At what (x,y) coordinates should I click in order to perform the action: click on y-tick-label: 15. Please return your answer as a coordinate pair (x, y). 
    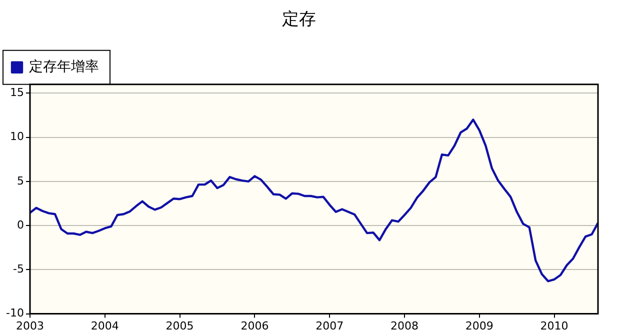
    Looking at the image, I should click on (17, 93).